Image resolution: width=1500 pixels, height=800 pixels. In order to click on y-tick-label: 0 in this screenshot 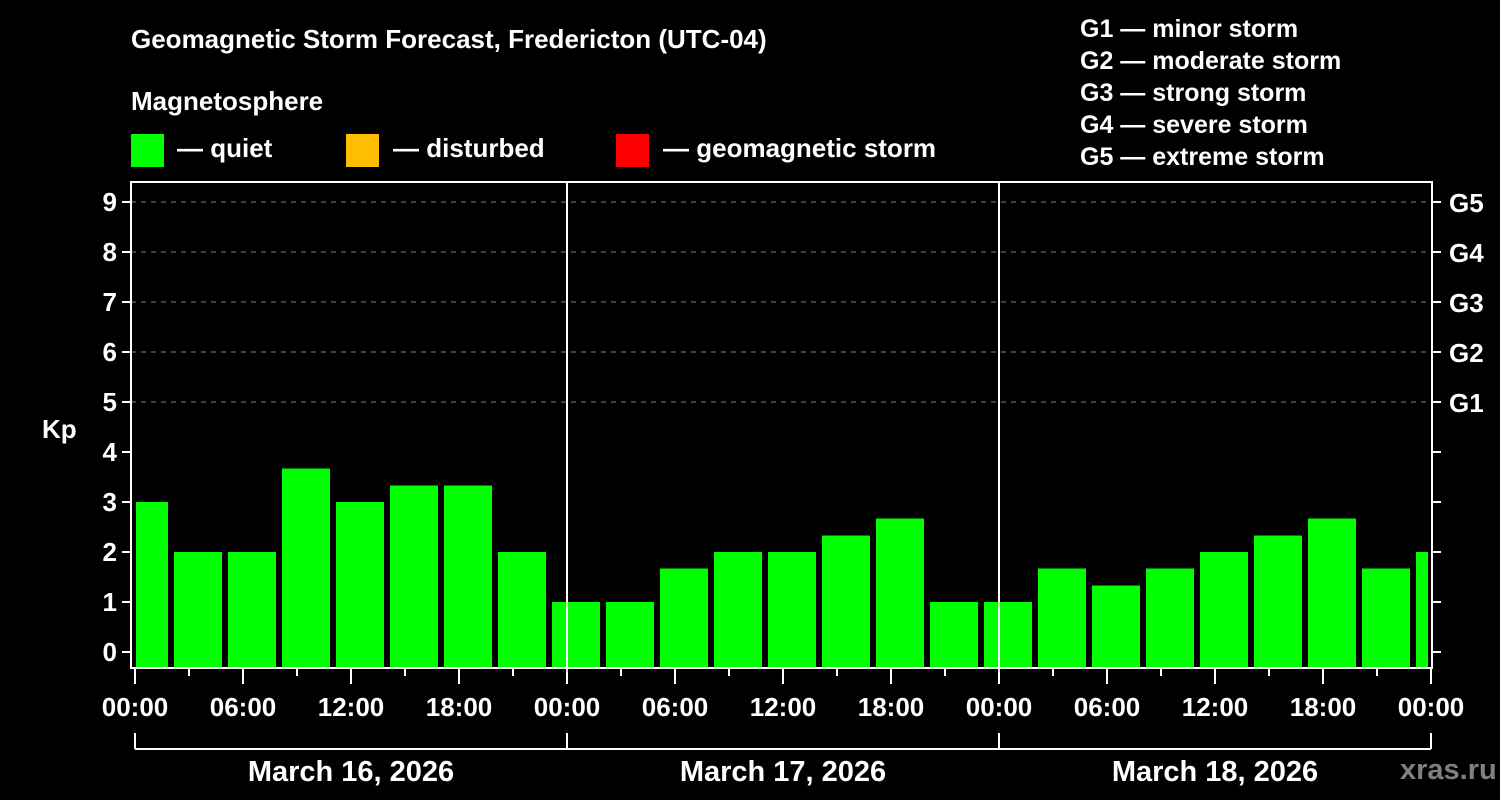, I will do `click(110, 652)`.